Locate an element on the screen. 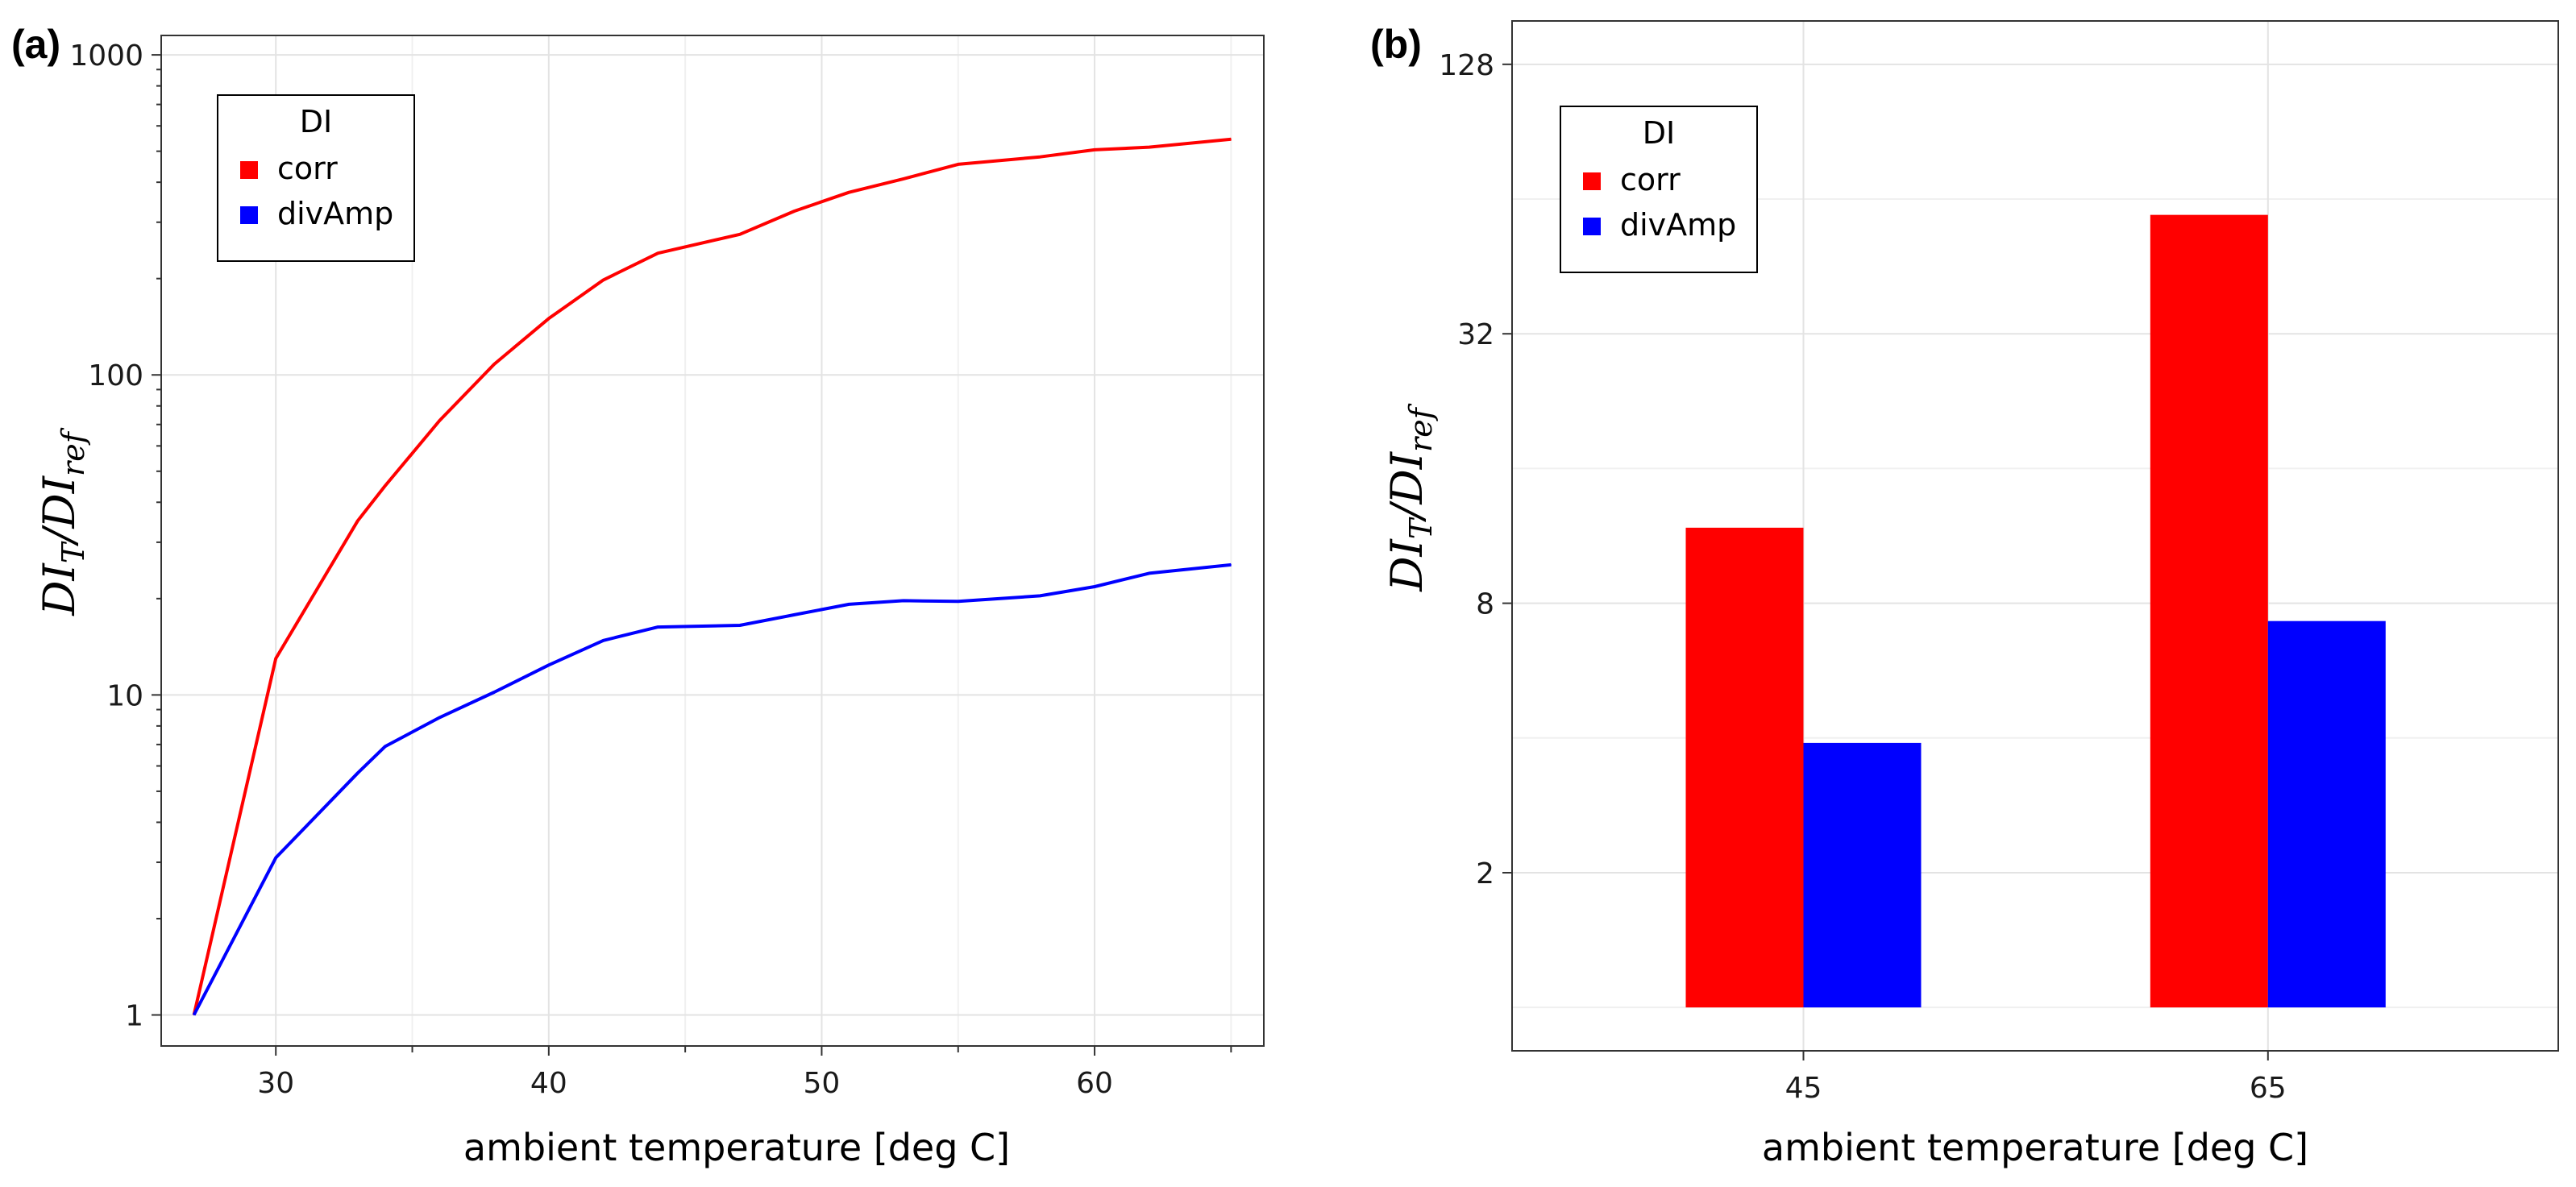 Image resolution: width=2576 pixels, height=1187 pixels. a-y-axis-label: DIT/DIref is located at coordinates (62, 521).